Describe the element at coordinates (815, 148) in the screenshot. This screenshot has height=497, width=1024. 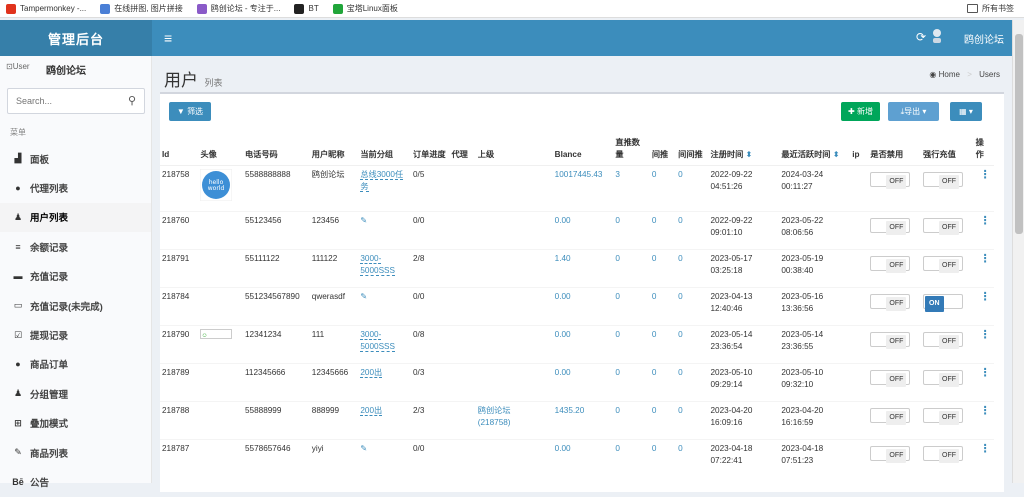
I see `column-header: 最近活跃时间 ⬍` at that location.